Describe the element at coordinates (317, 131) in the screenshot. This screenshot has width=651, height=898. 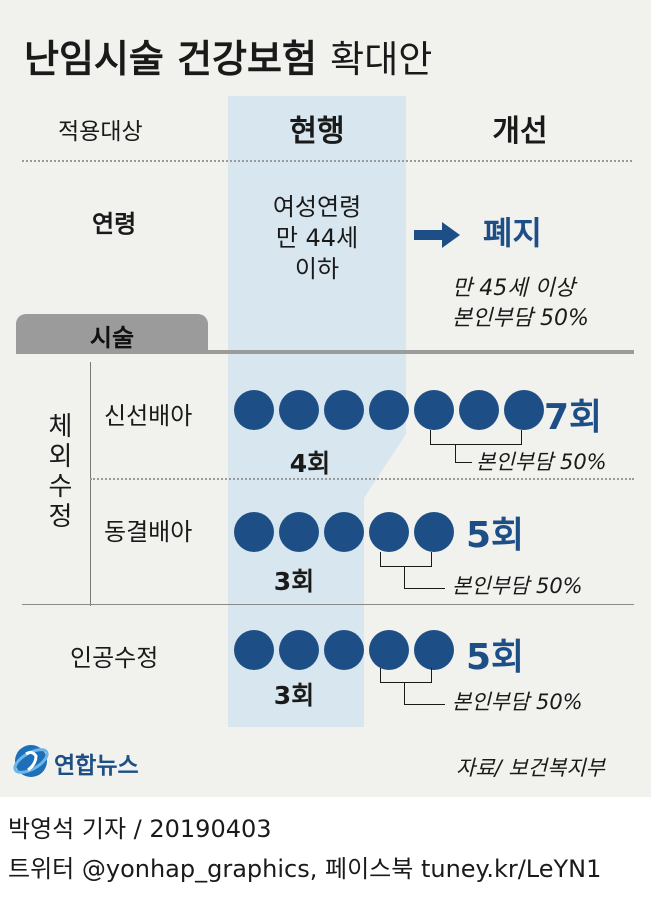
I see `header-current: 현행` at that location.